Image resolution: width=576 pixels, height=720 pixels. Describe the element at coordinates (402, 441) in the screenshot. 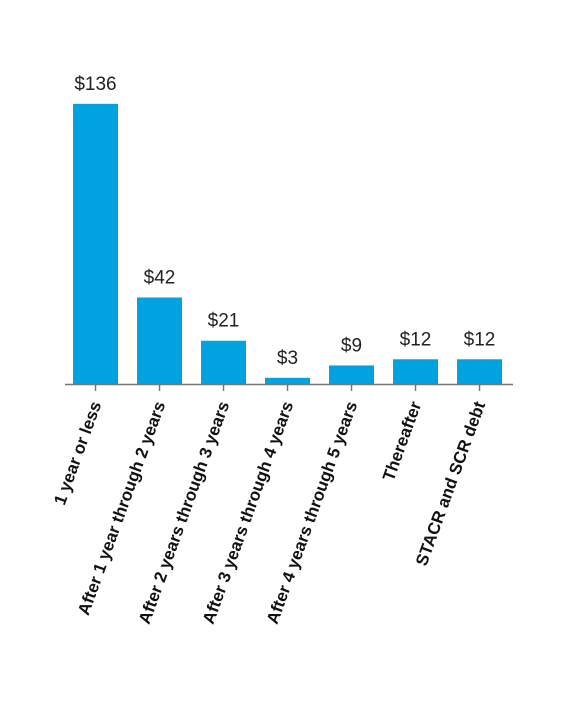

I see `x-tick-label: Thereafter` at that location.